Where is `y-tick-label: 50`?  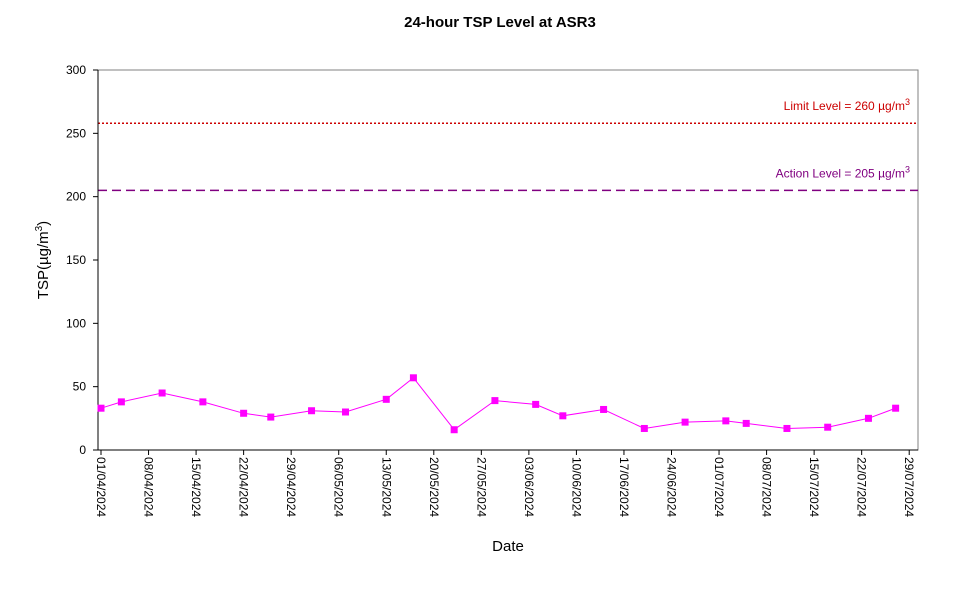 y-tick-label: 50 is located at coordinates (80, 387).